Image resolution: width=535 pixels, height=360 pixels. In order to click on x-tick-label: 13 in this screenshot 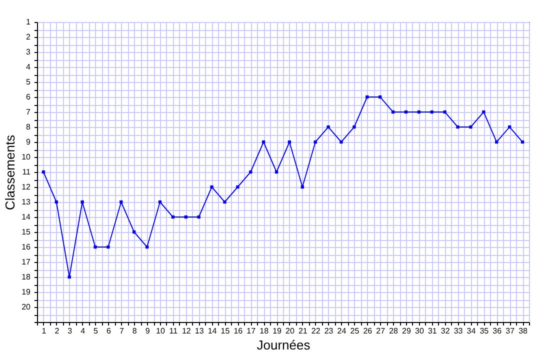, I will do `click(199, 331)`.